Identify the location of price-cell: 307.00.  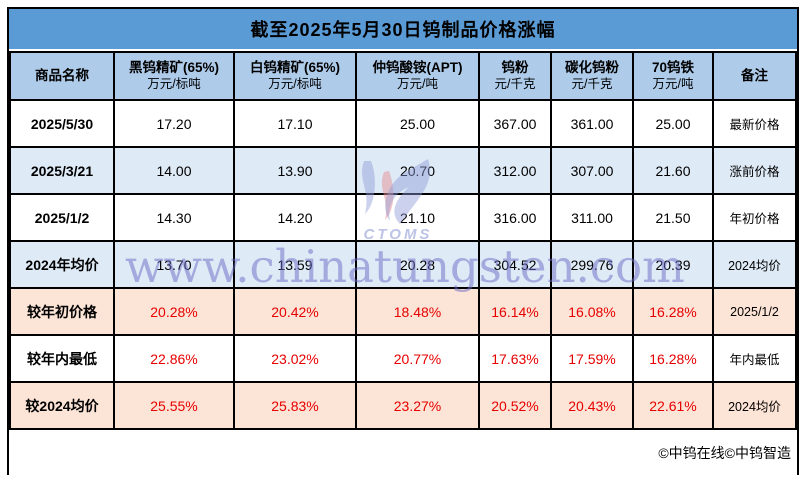
(592, 170).